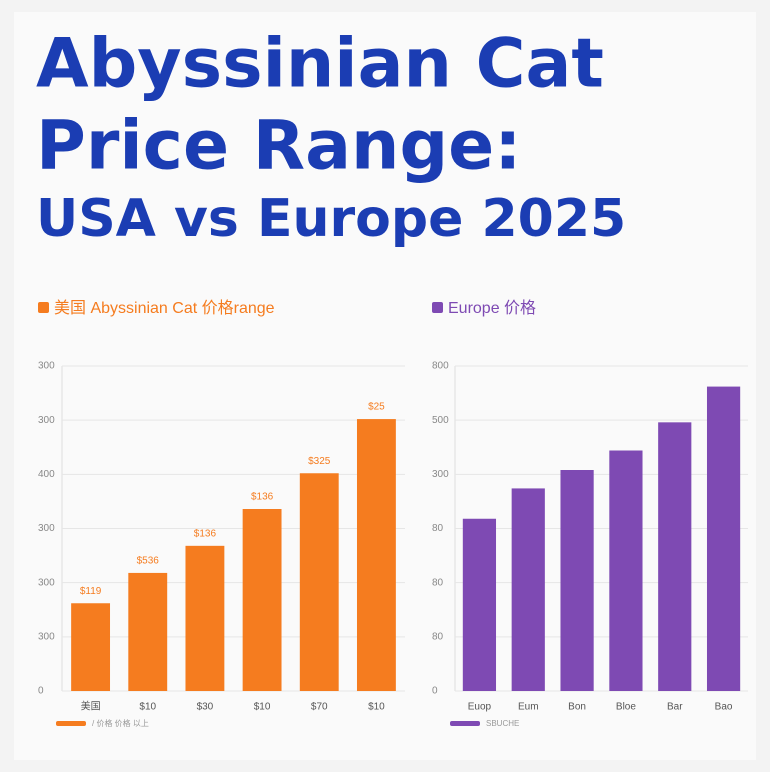 This screenshot has height=772, width=770. I want to click on title-line: USA vs Europe 2025, so click(331, 219).